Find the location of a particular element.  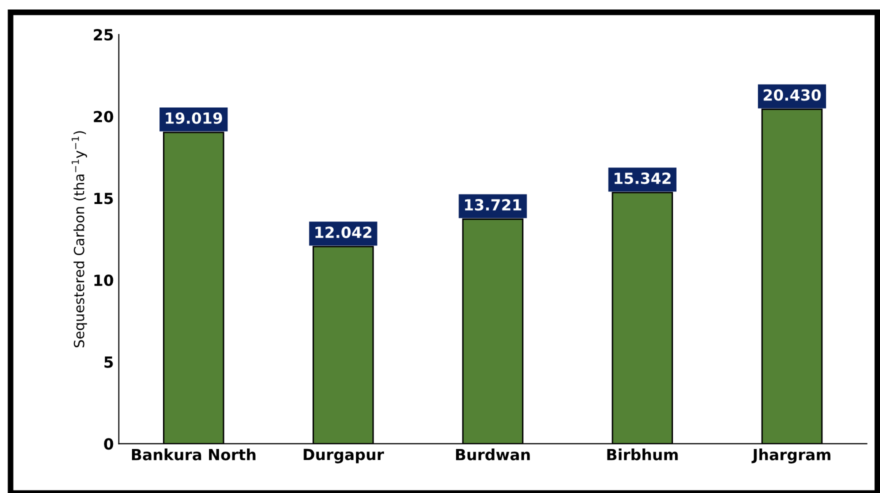

x-tick-label: Durgapur is located at coordinates (344, 456).